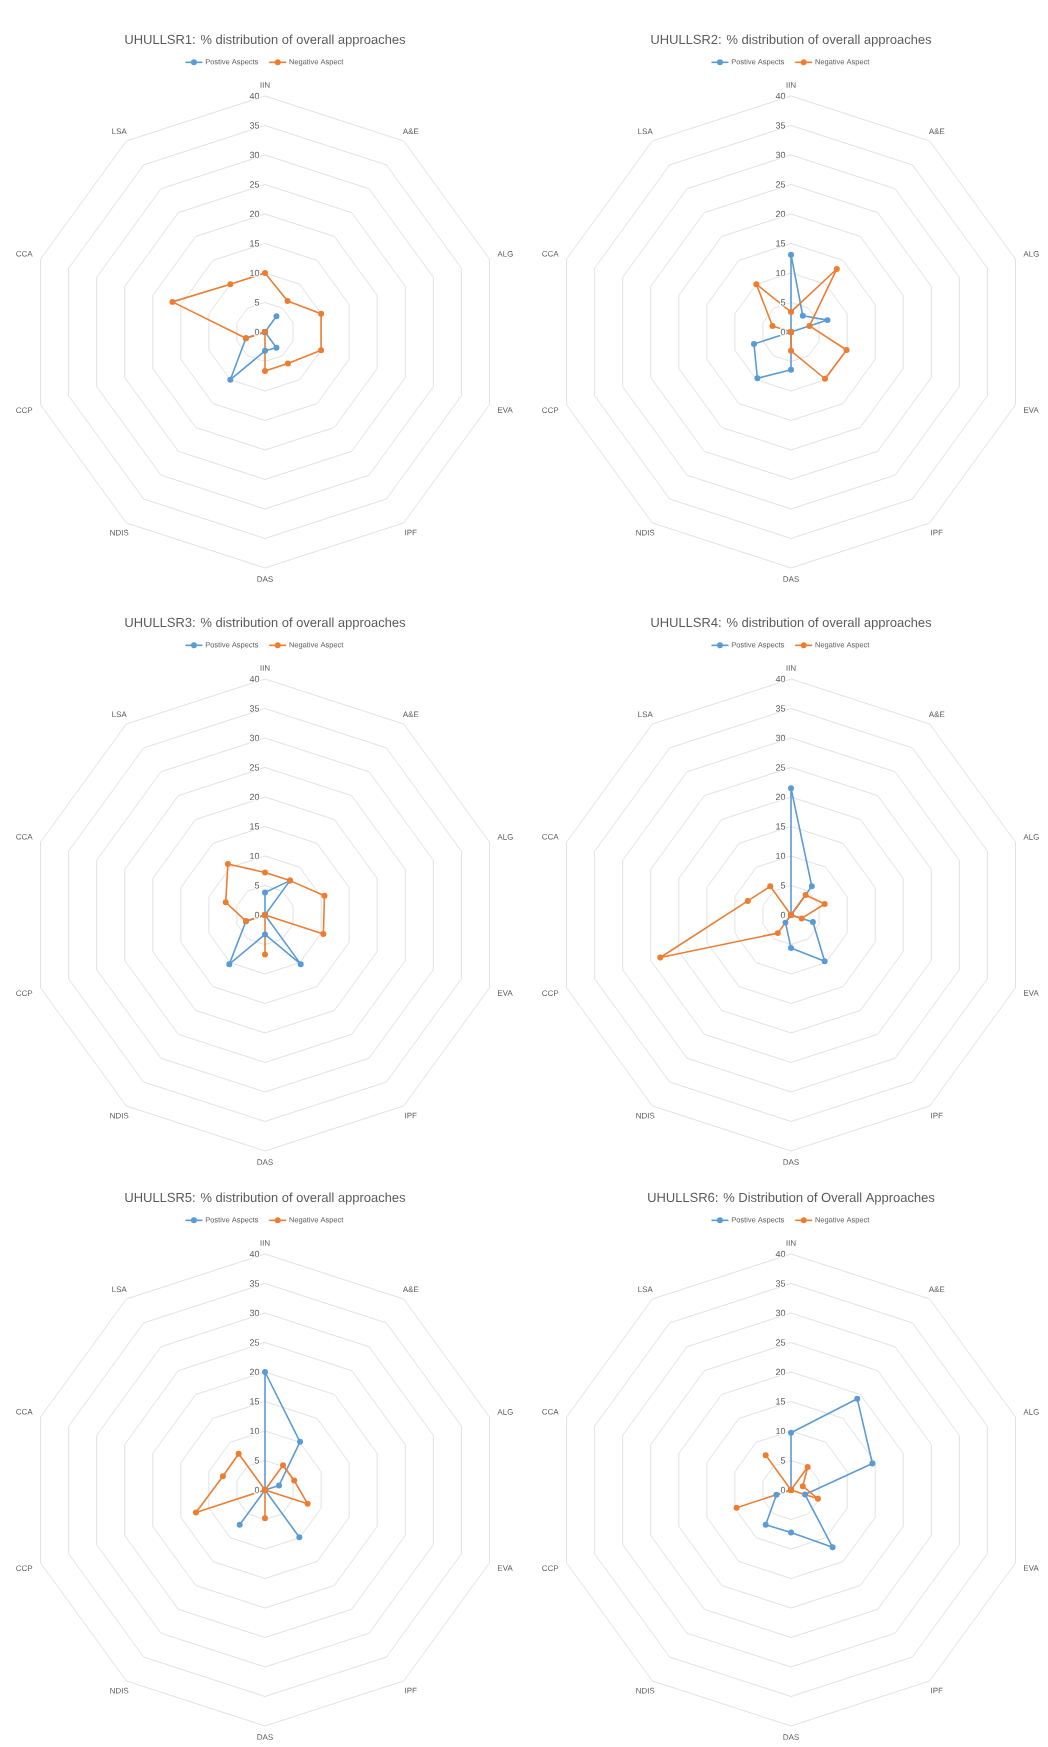 The width and height of the screenshot is (1048, 1747). What do you see at coordinates (265, 1198) in the screenshot?
I see `chart-title: UHULLSR5: % distribution of overall approaches` at bounding box center [265, 1198].